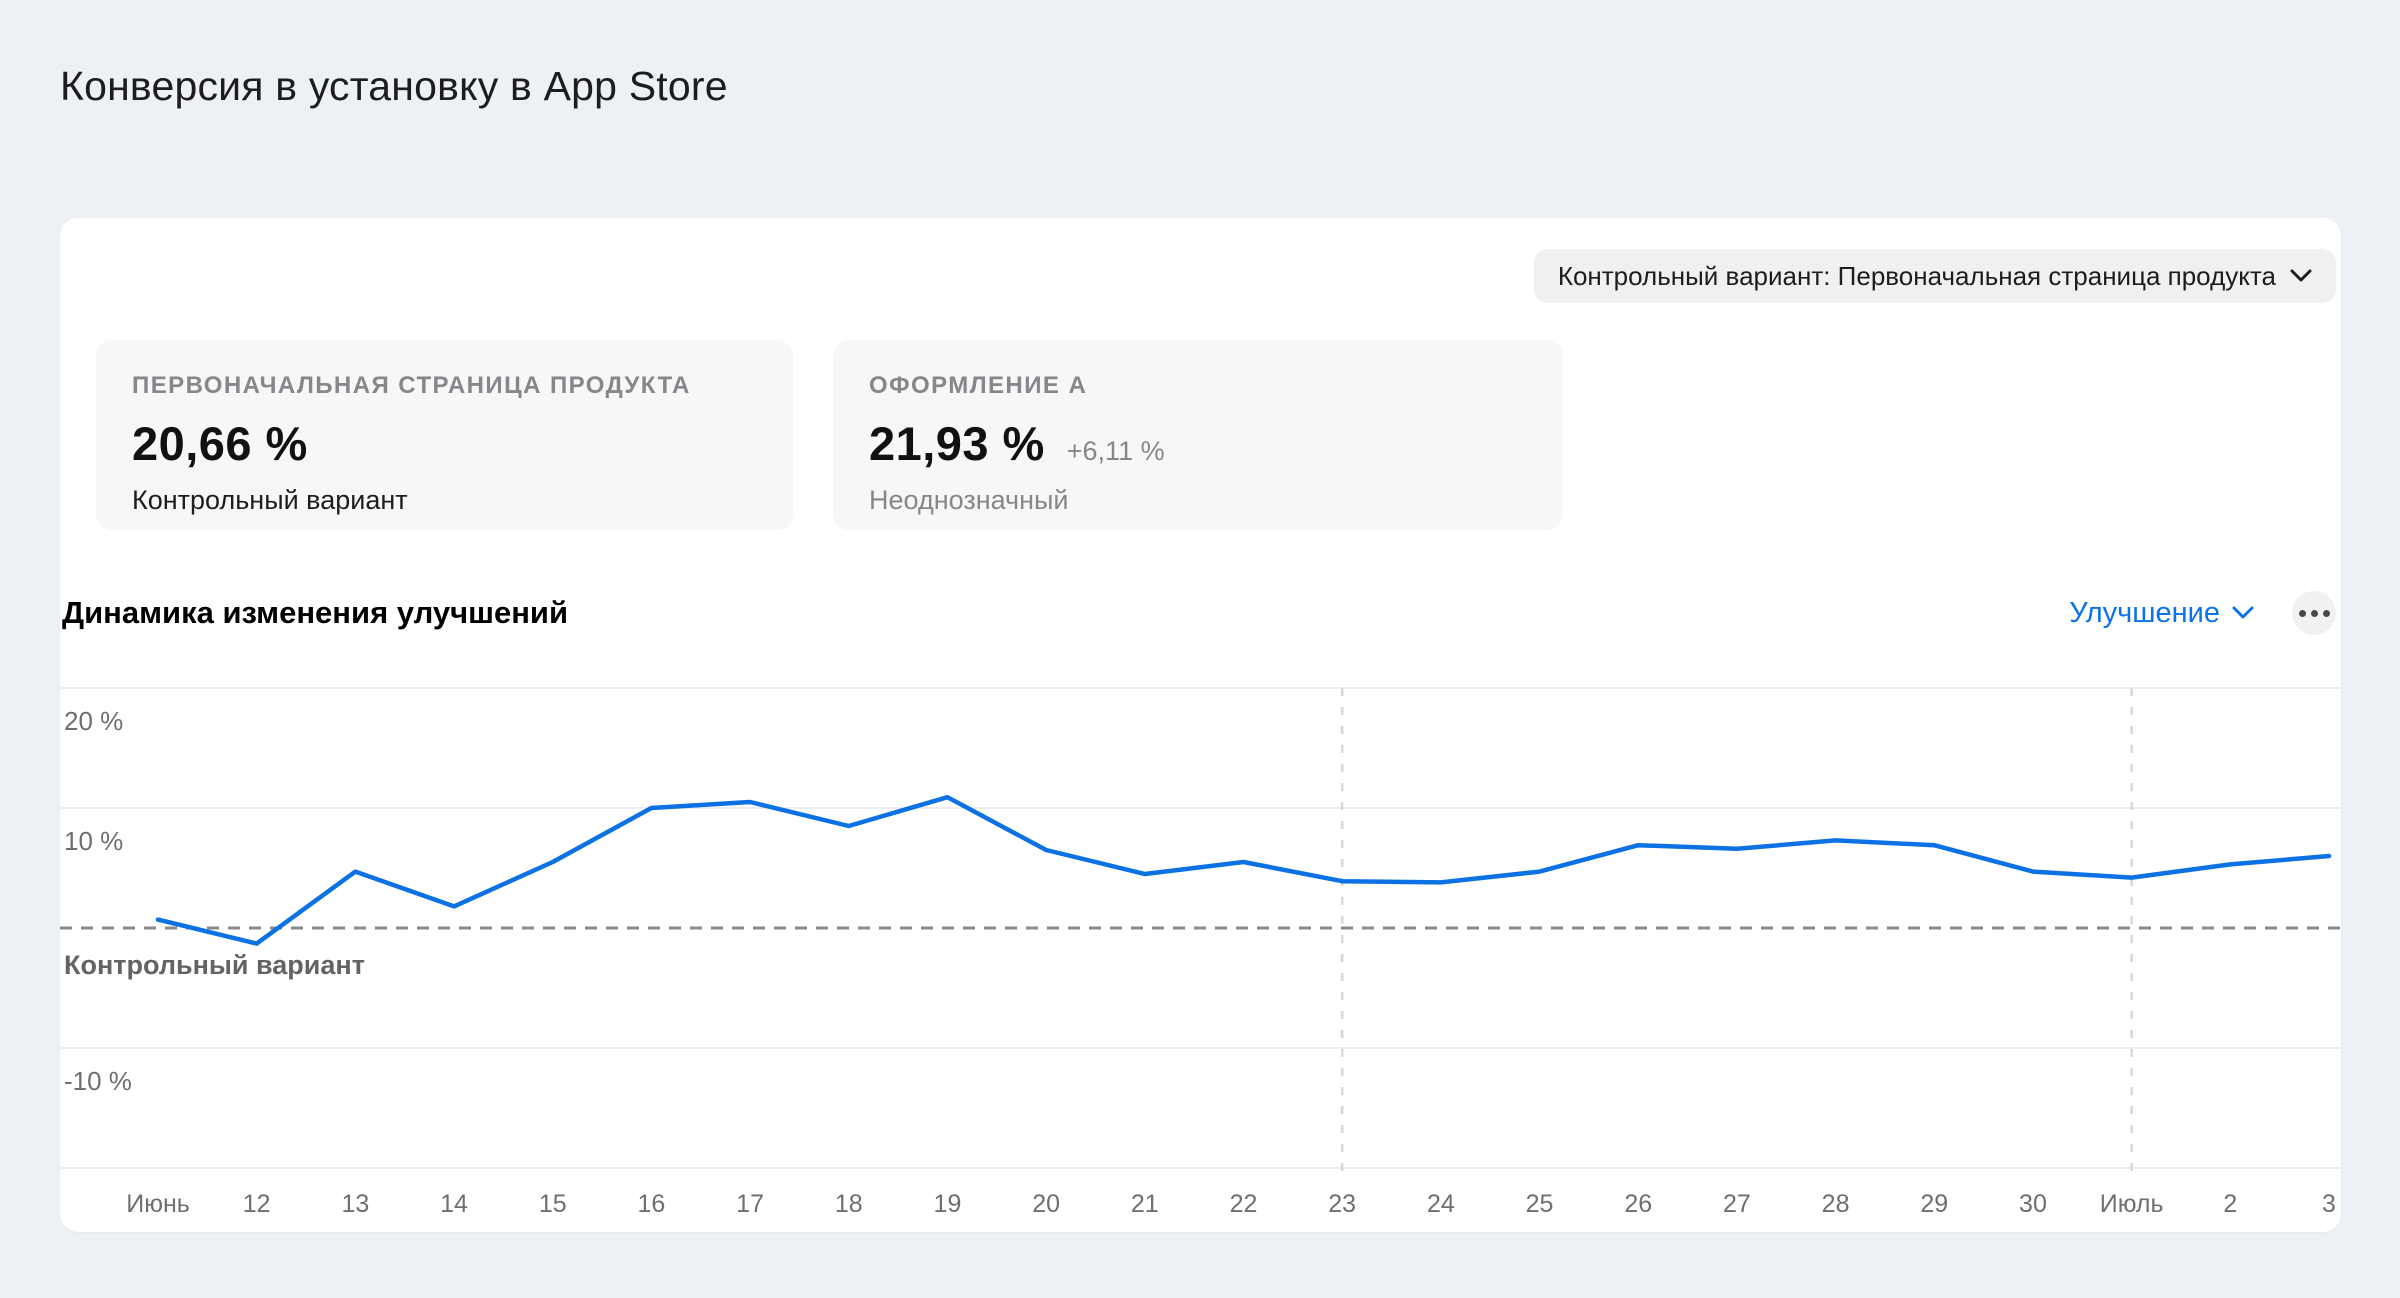 The height and width of the screenshot is (1298, 2400). Describe the element at coordinates (1200, 613) in the screenshot. I see `chart-header: Динамика изменения улучшений Улучшение` at that location.